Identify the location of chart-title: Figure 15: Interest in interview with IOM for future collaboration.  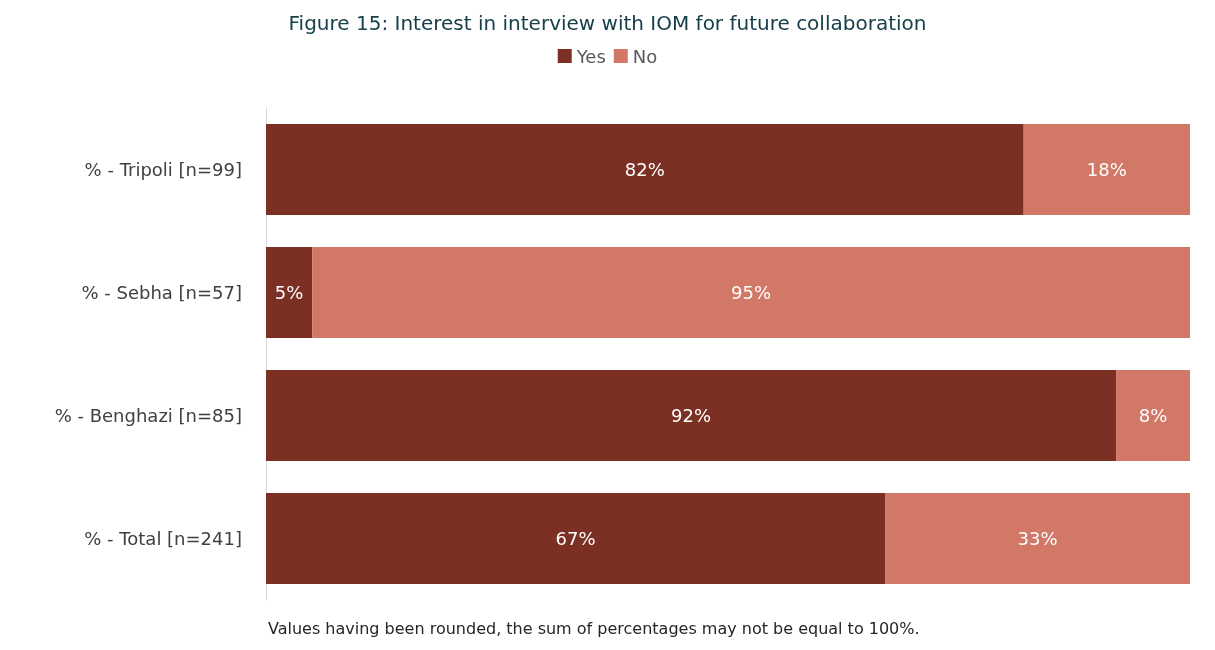
(607, 23).